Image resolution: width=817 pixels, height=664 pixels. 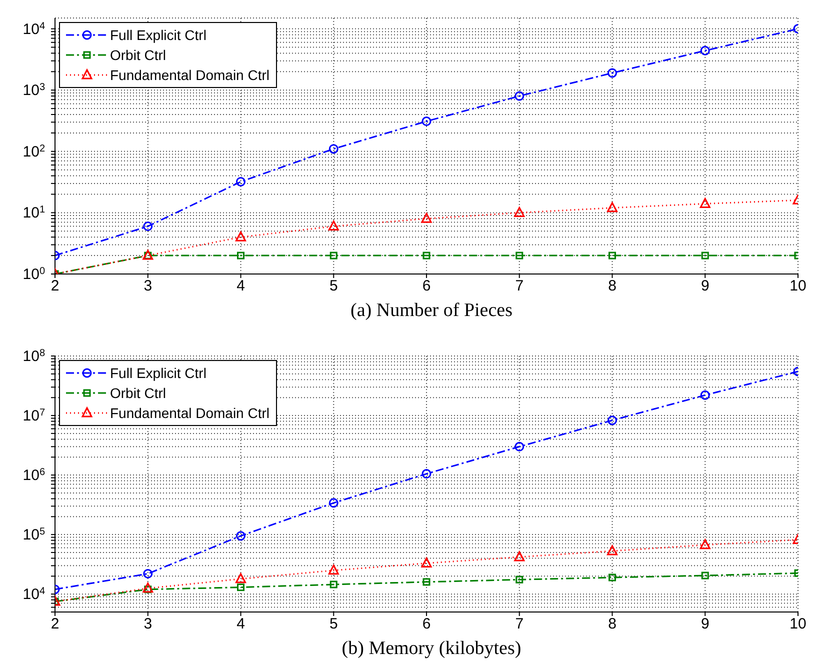 What do you see at coordinates (34, 213) in the screenshot?
I see `y-tick-label: 10$^{1}$` at bounding box center [34, 213].